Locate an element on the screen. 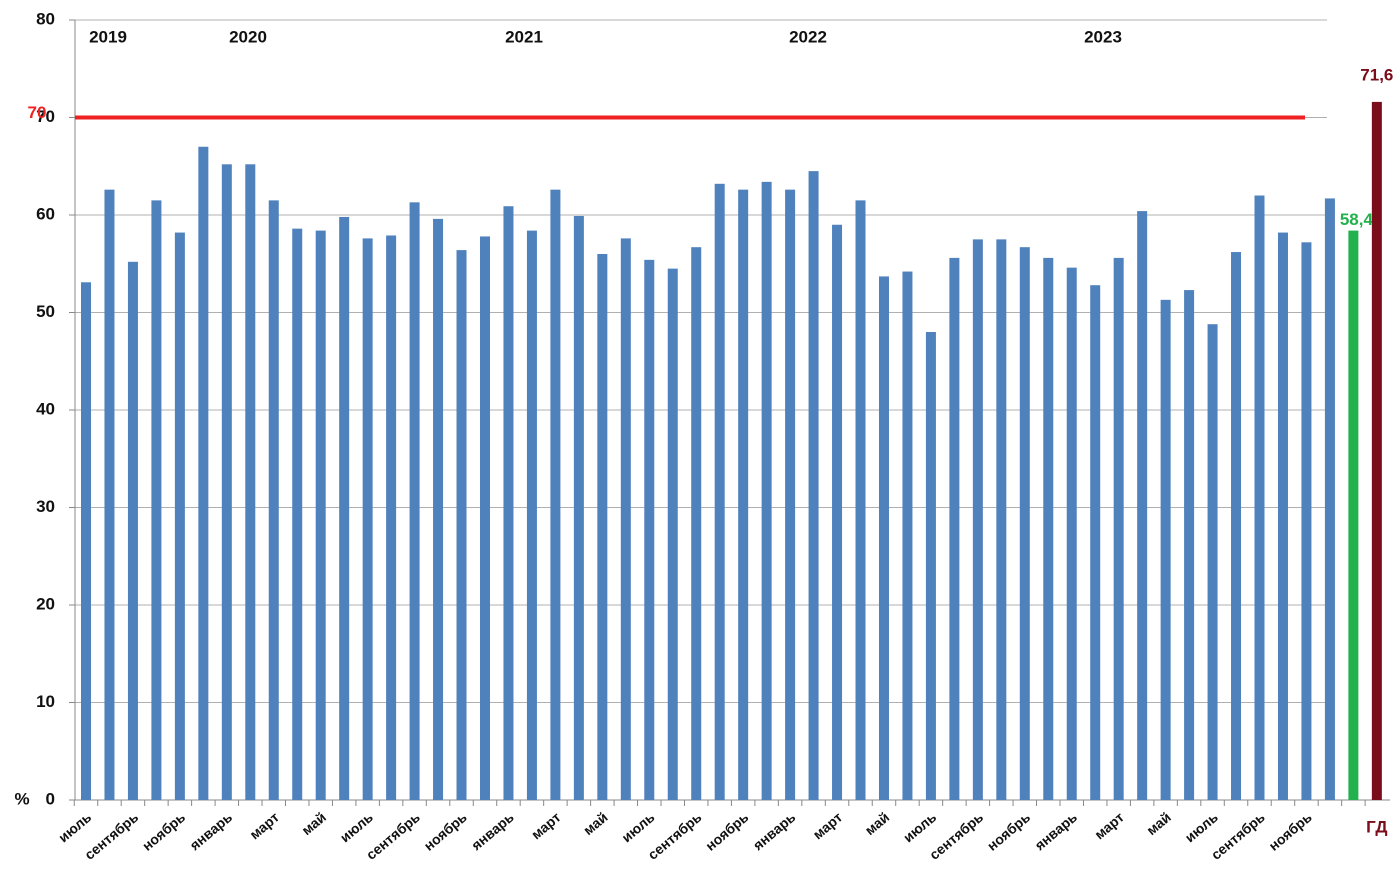  year-label: 2020 is located at coordinates (248, 36).